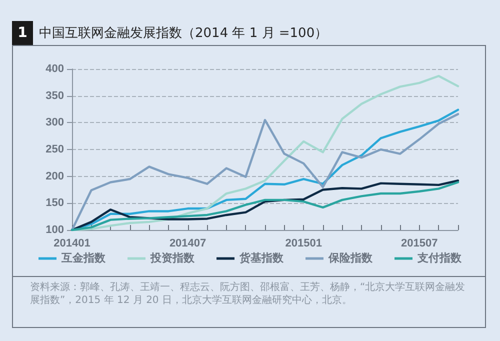  What do you see at coordinates (173, 258) in the screenshot?
I see `legend-label: 投资指数` at bounding box center [173, 258].